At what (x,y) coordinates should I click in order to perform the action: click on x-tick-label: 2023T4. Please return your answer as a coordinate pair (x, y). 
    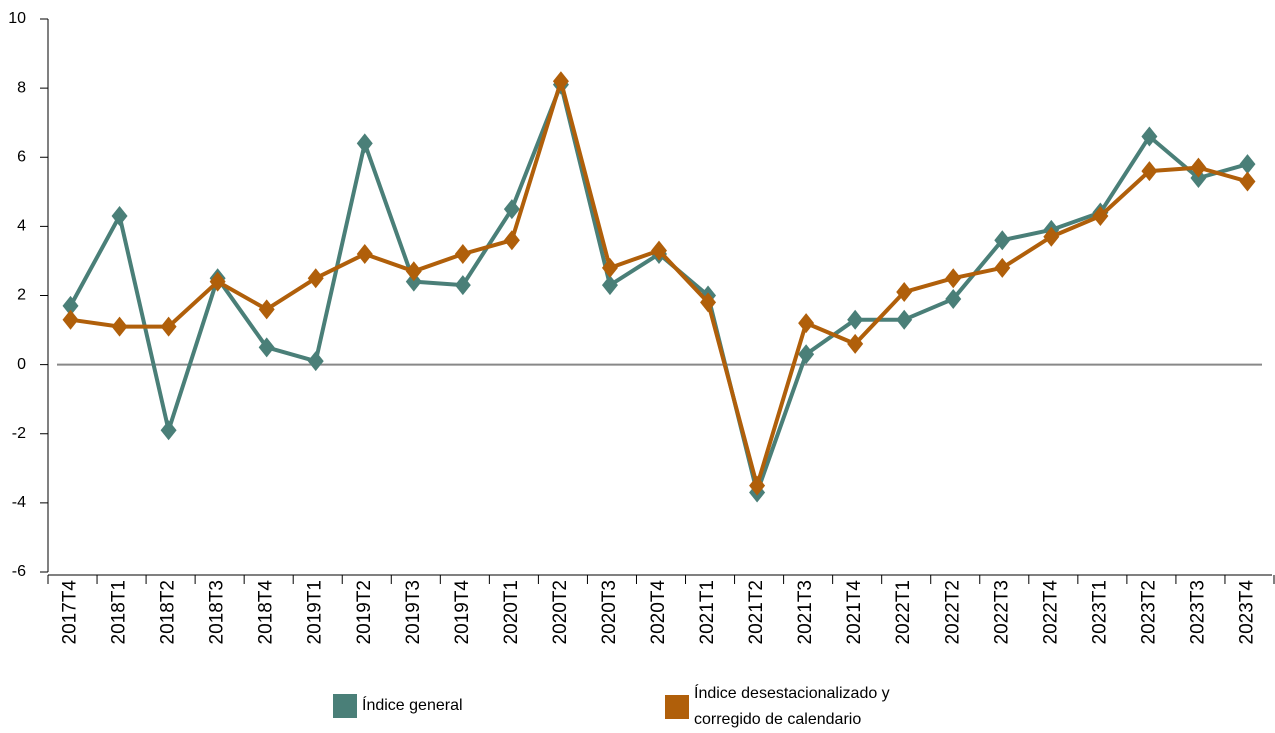
    Looking at the image, I should click on (1246, 612).